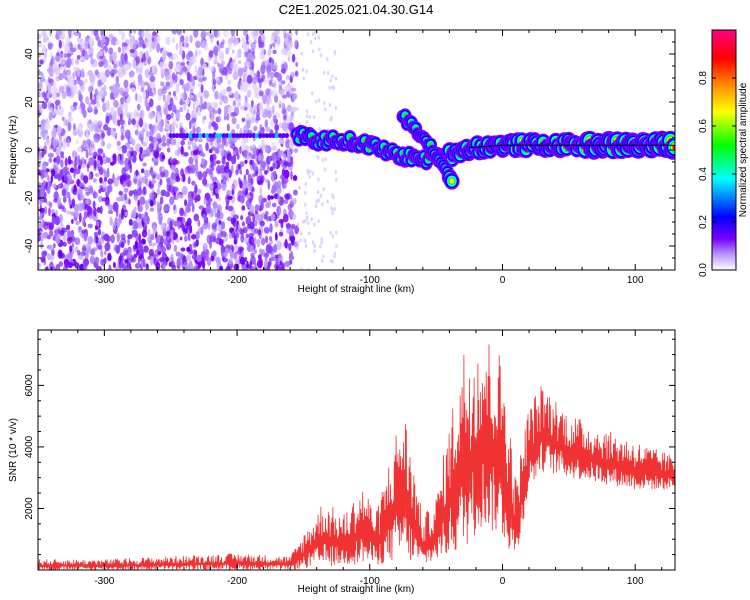 The height and width of the screenshot is (600, 750). Describe the element at coordinates (29, 446) in the screenshot. I see `y-tick-label: 4000` at that location.